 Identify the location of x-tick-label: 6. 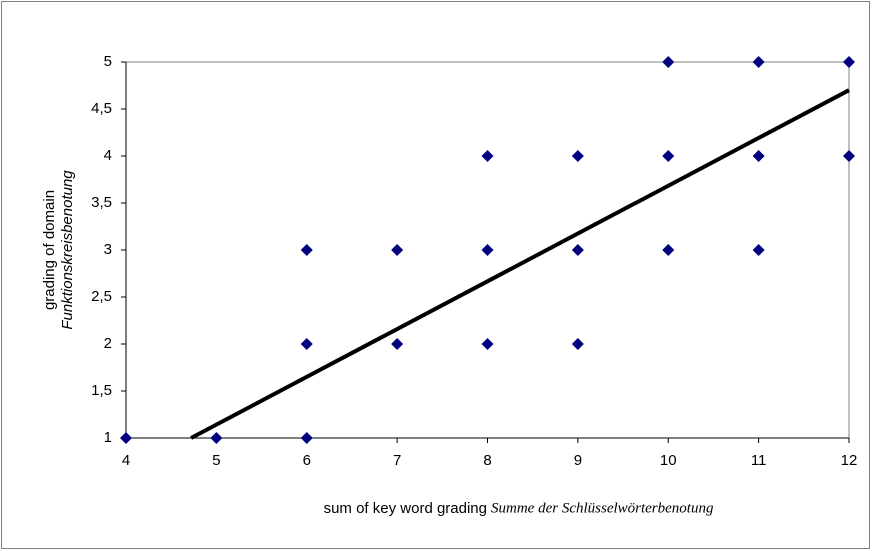
(307, 460).